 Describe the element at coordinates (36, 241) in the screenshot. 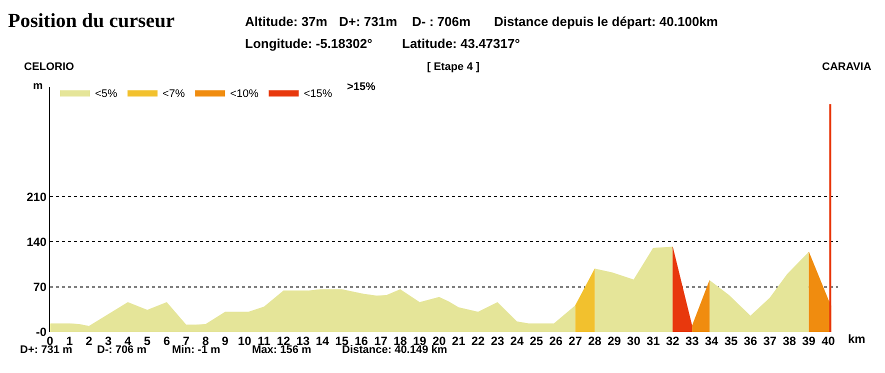

I see `y-tick-label: 140` at that location.